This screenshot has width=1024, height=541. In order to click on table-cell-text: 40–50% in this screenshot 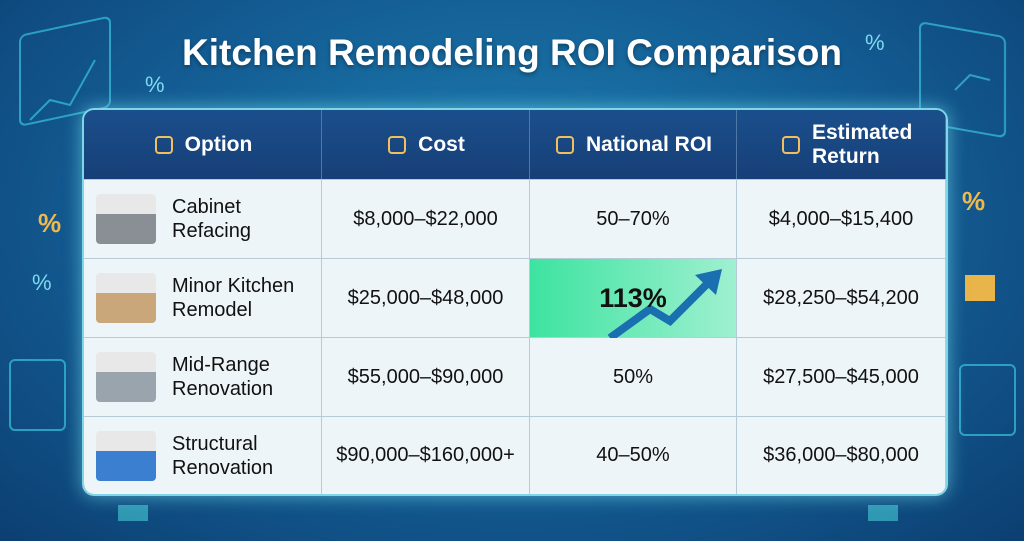, I will do `click(633, 455)`.